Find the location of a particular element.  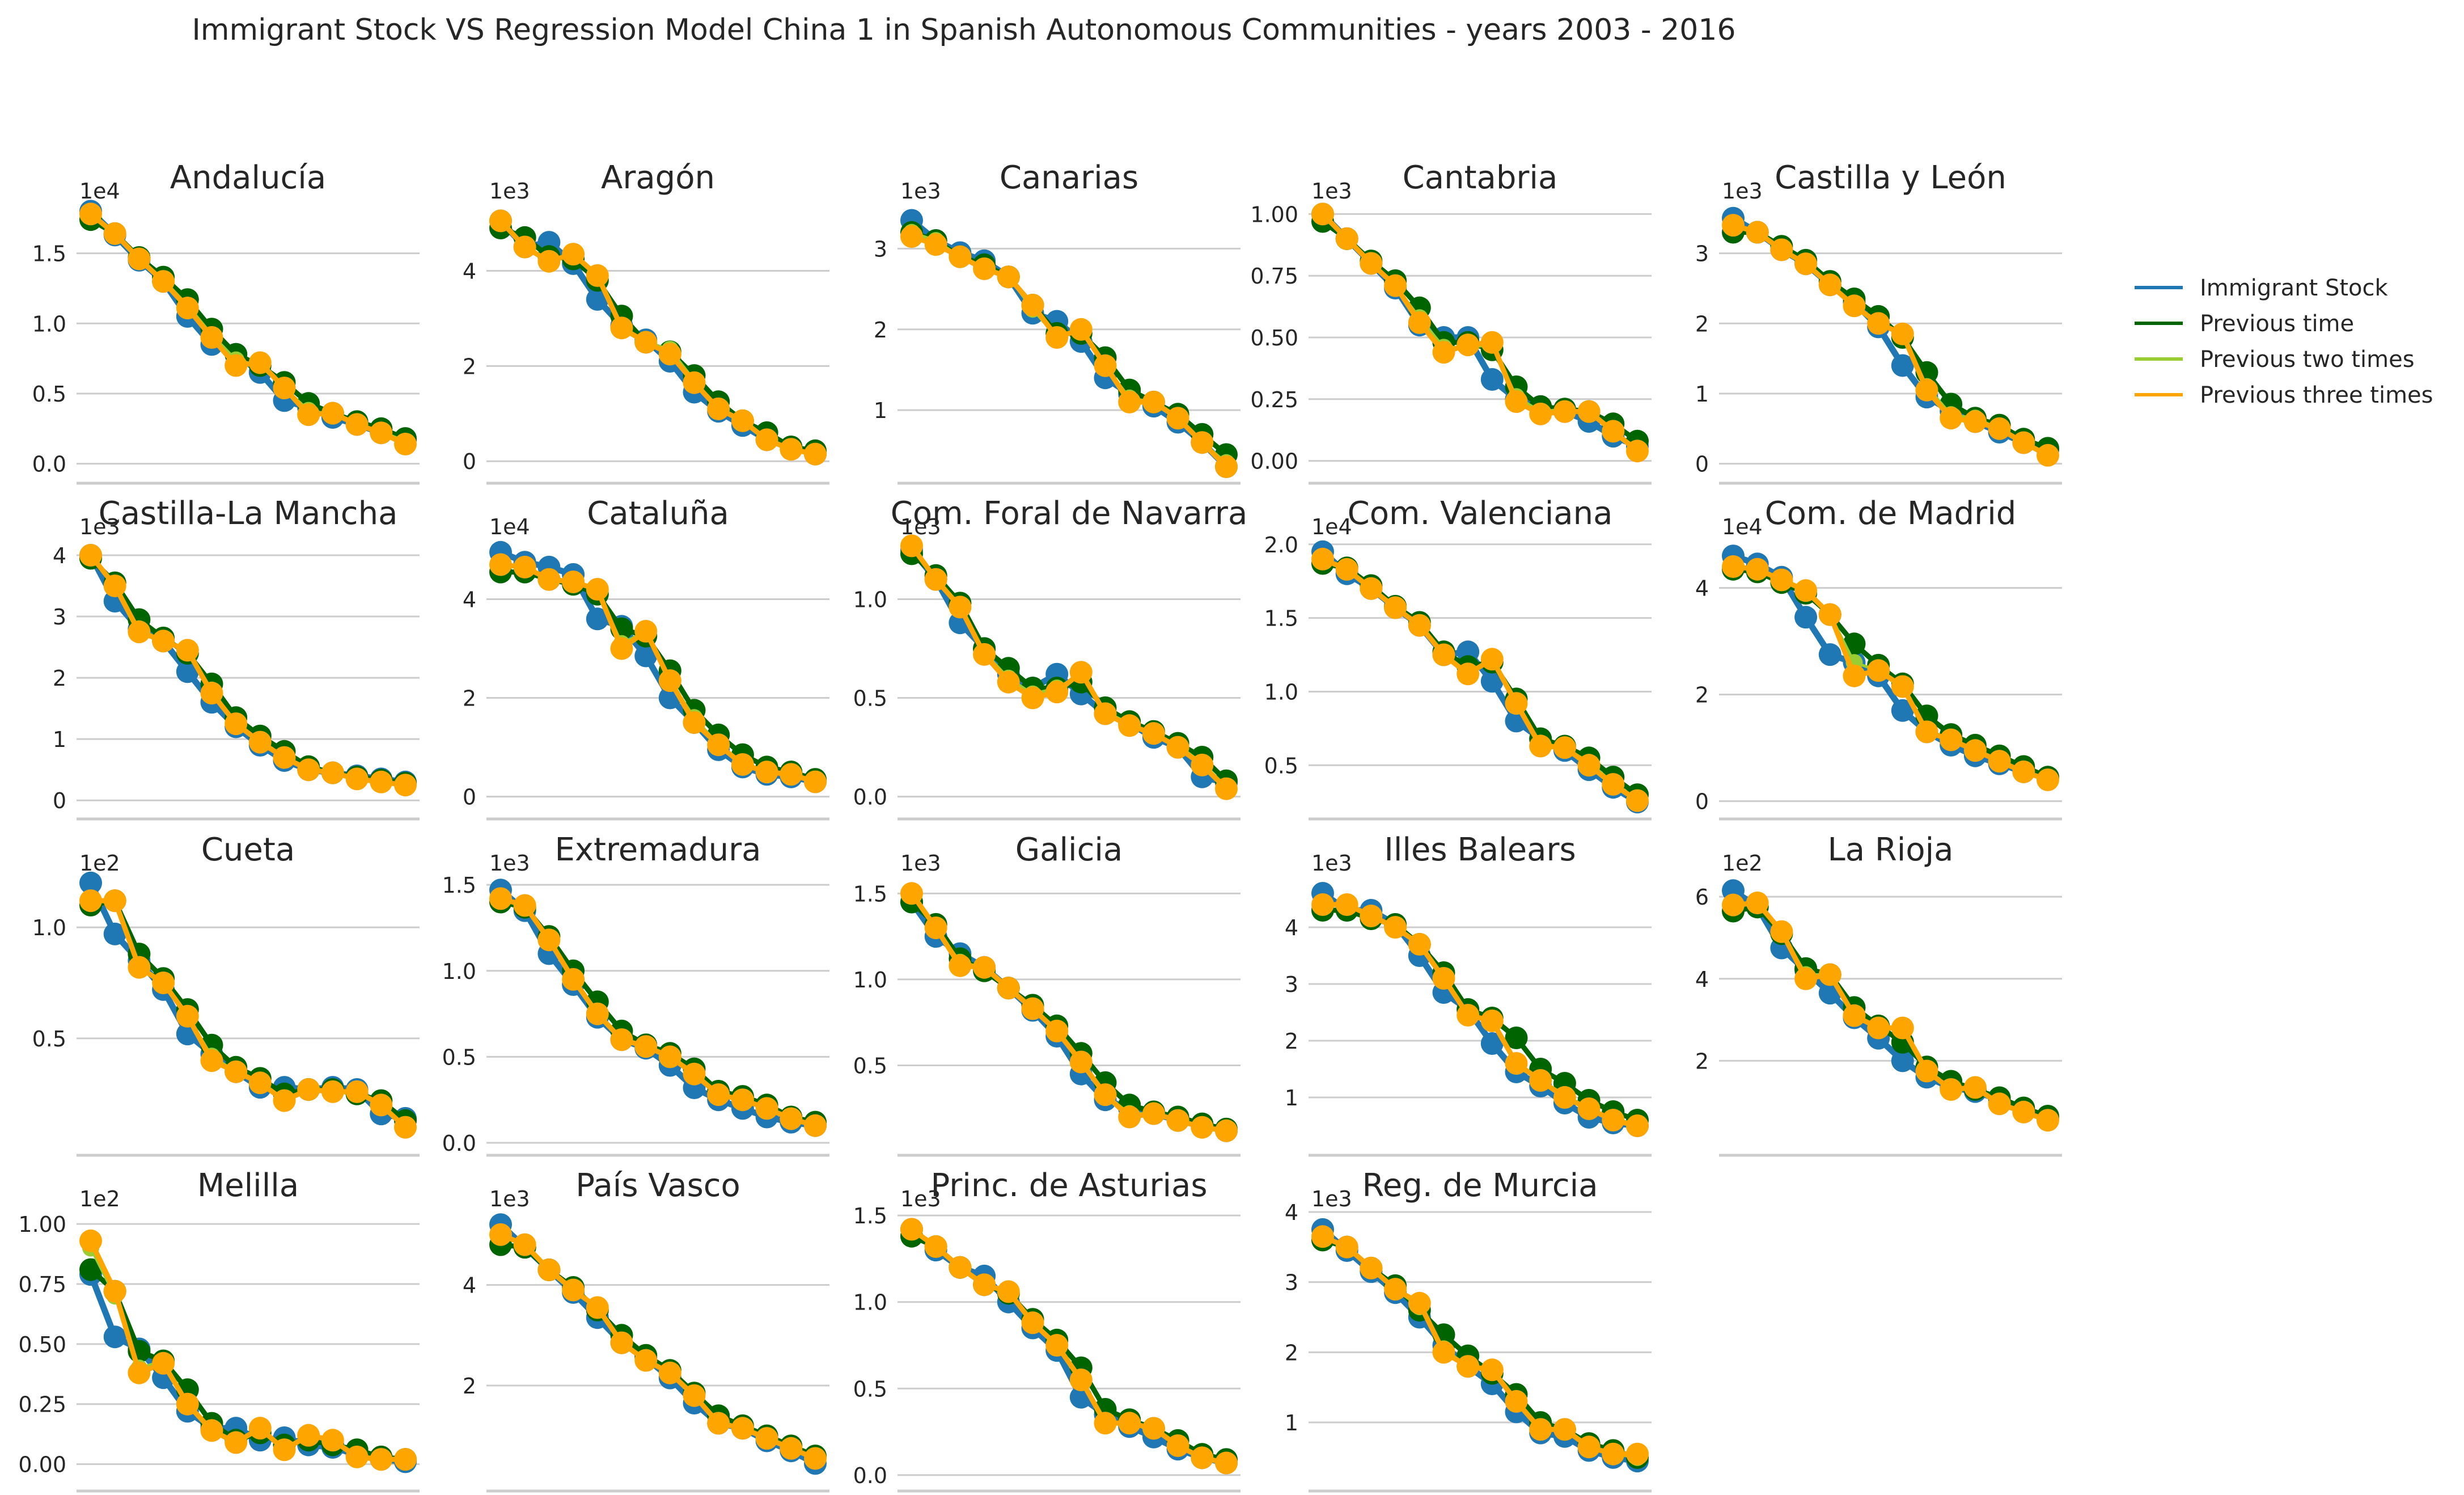

axis-offset-label: 1e2 is located at coordinates (1742, 863).